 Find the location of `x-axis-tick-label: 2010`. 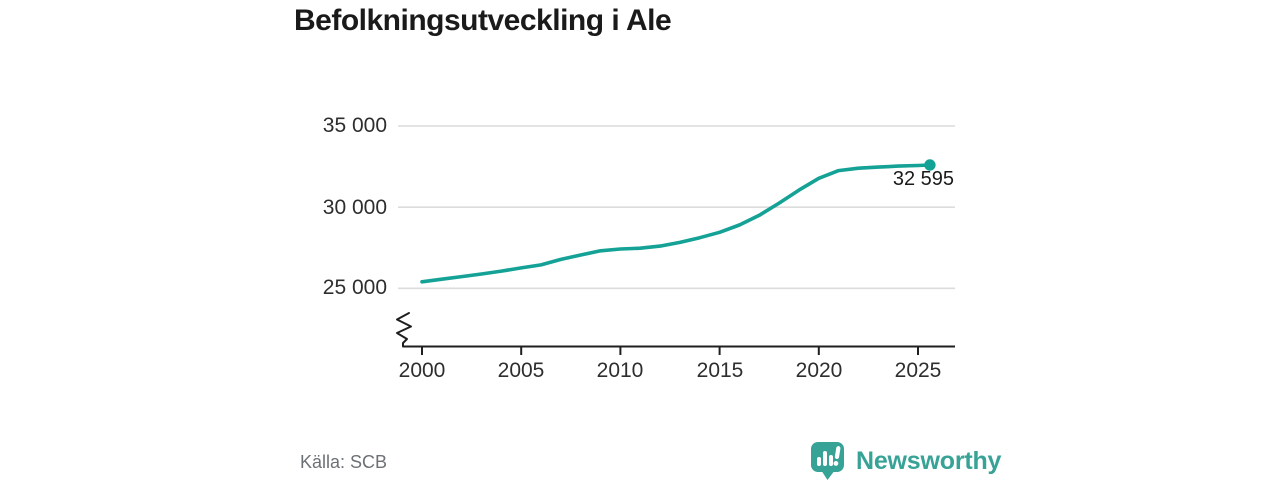

x-axis-tick-label: 2010 is located at coordinates (620, 370).